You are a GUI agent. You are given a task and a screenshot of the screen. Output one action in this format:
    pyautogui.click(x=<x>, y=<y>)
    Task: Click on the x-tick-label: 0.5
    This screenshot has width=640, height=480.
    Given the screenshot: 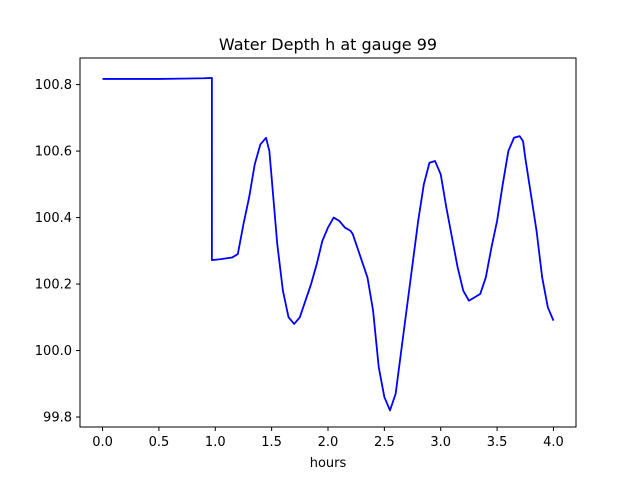 What is the action you would take?
    pyautogui.click(x=159, y=442)
    